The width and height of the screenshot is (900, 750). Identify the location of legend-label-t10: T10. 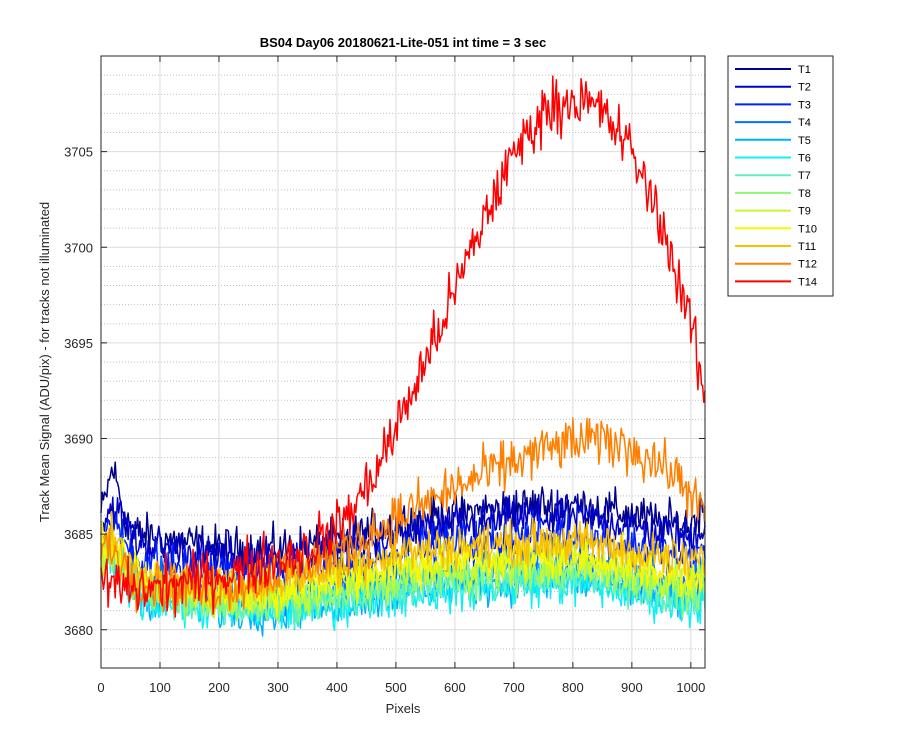
(807, 229).